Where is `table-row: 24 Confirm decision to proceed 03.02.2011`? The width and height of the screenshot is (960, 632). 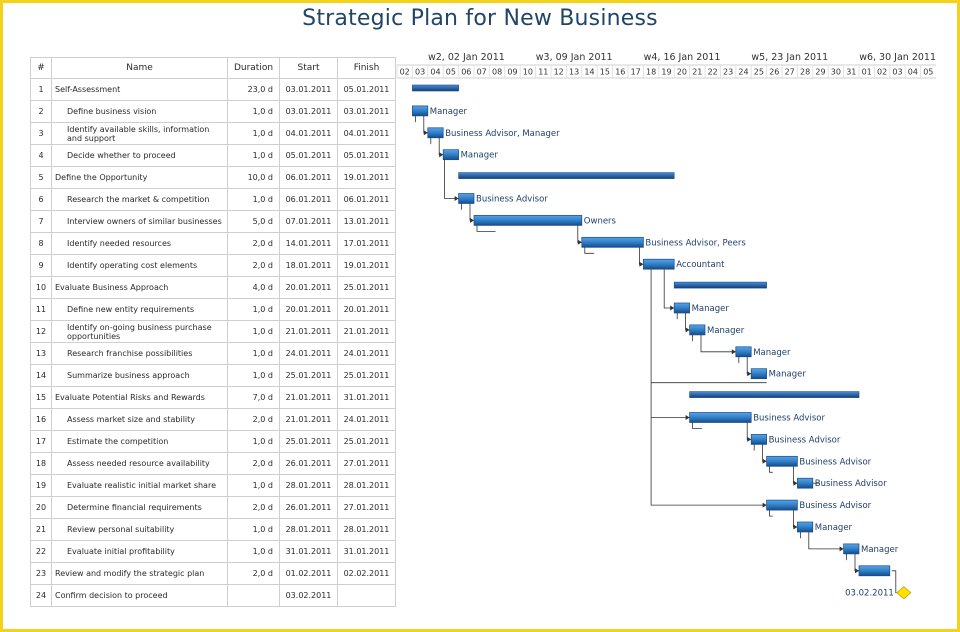 table-row: 24 Confirm decision to proceed 03.02.2011 is located at coordinates (213, 595).